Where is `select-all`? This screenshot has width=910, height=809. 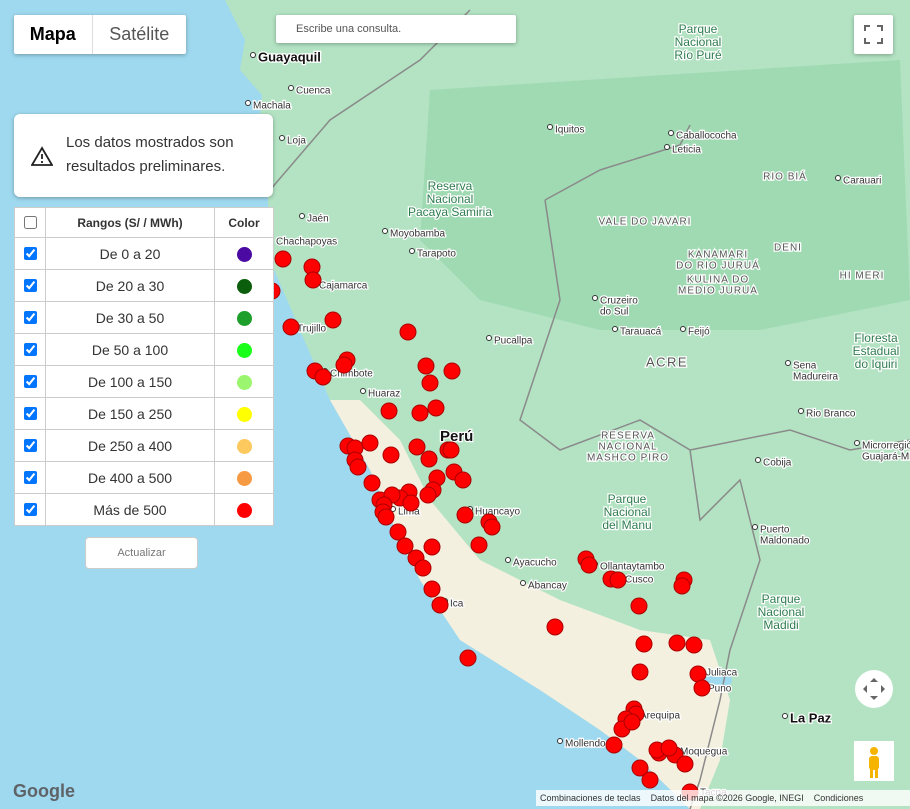
select-all is located at coordinates (30, 222).